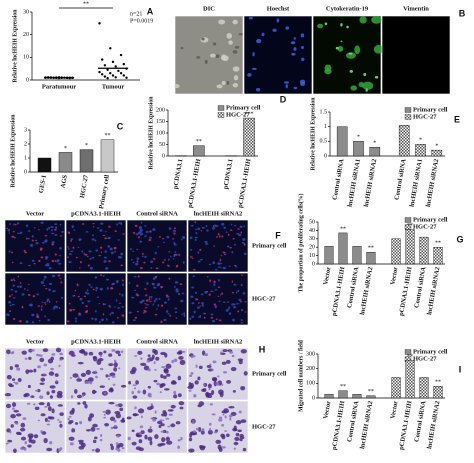  Describe the element at coordinates (278, 8) in the screenshot. I see `column-label: Hoechst` at that location.